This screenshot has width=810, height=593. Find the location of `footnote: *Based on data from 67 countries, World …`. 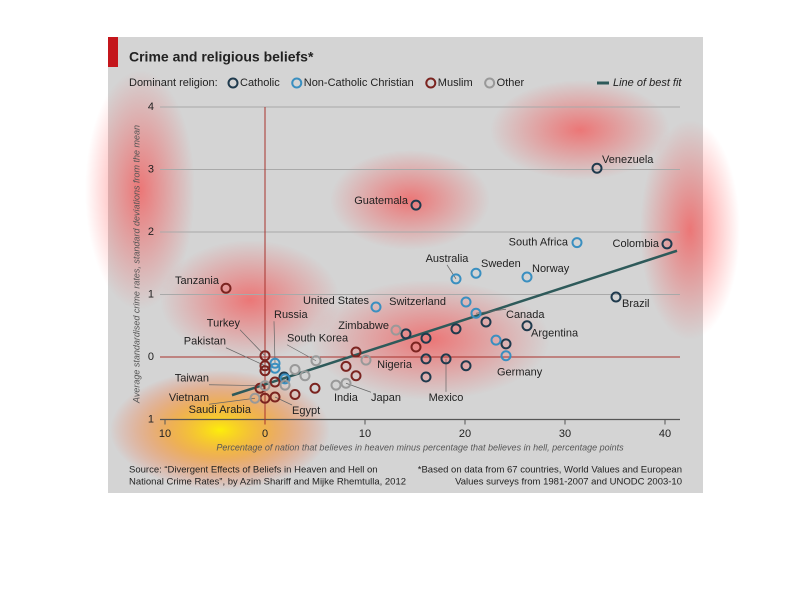

footnote: *Based on data from 67 countries, World … is located at coordinates (550, 470).